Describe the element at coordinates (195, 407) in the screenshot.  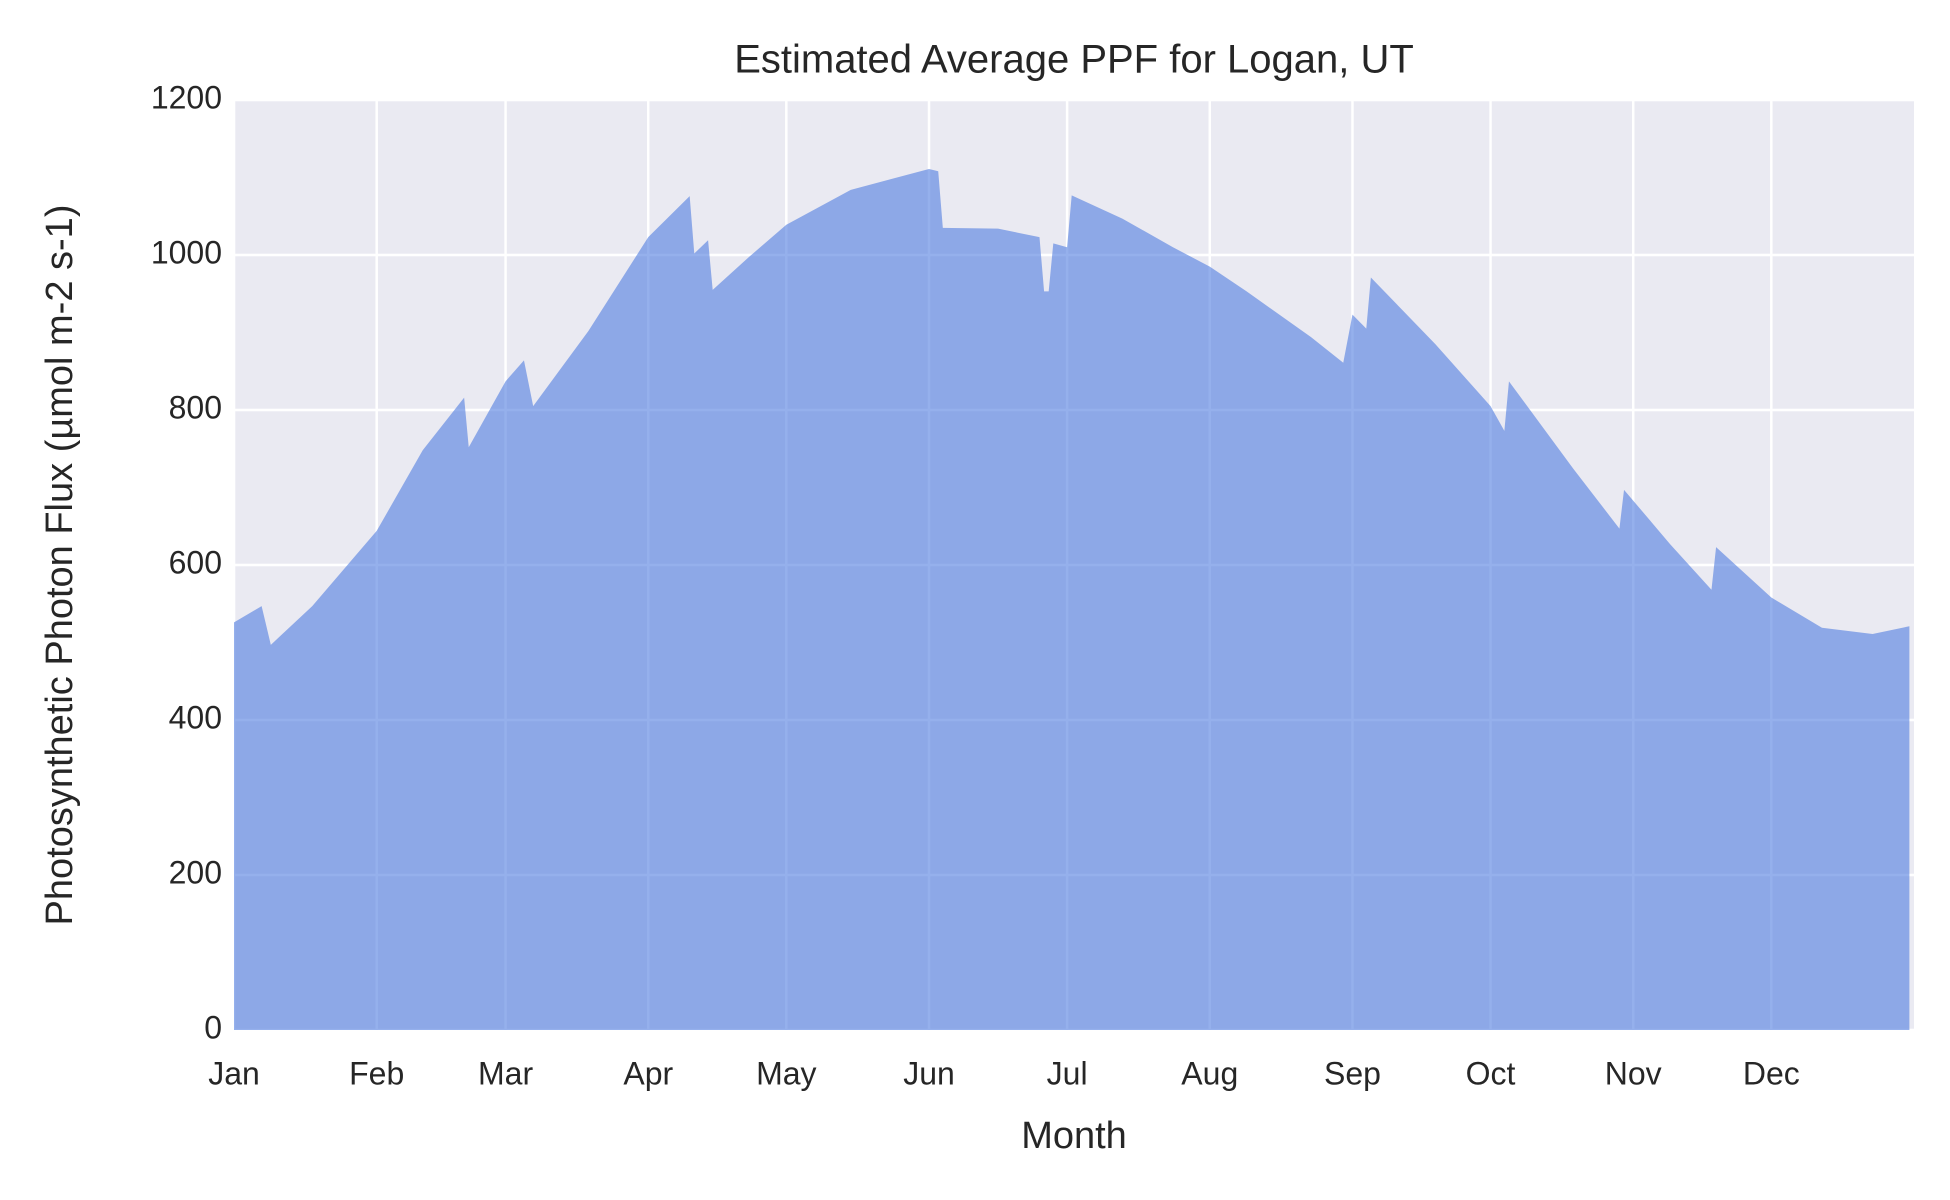
I see `y-tick-label: 800` at that location.